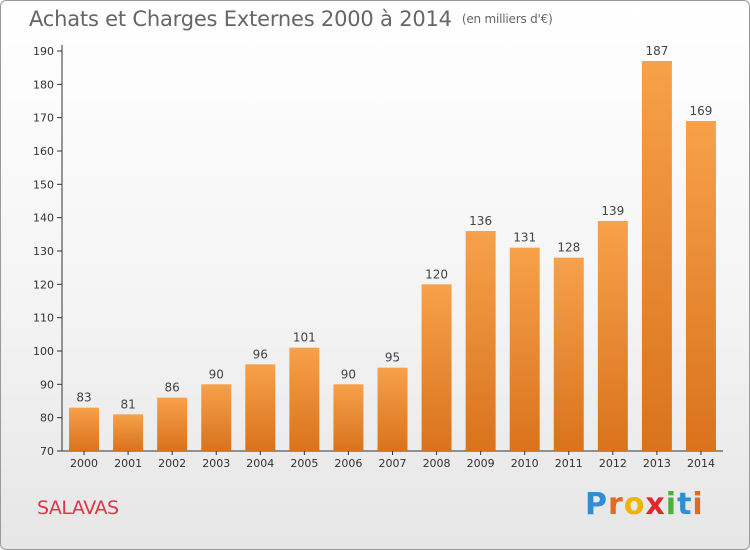 The width and height of the screenshot is (750, 550). I want to click on x-tick-label: 2002, so click(172, 463).